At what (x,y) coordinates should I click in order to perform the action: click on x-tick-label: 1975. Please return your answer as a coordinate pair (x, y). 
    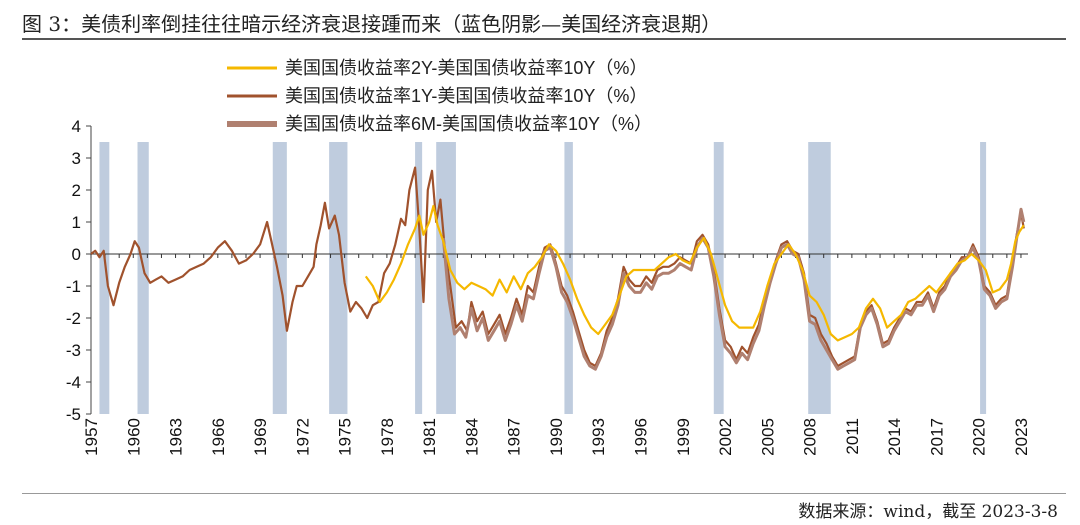
    Looking at the image, I should click on (345, 437).